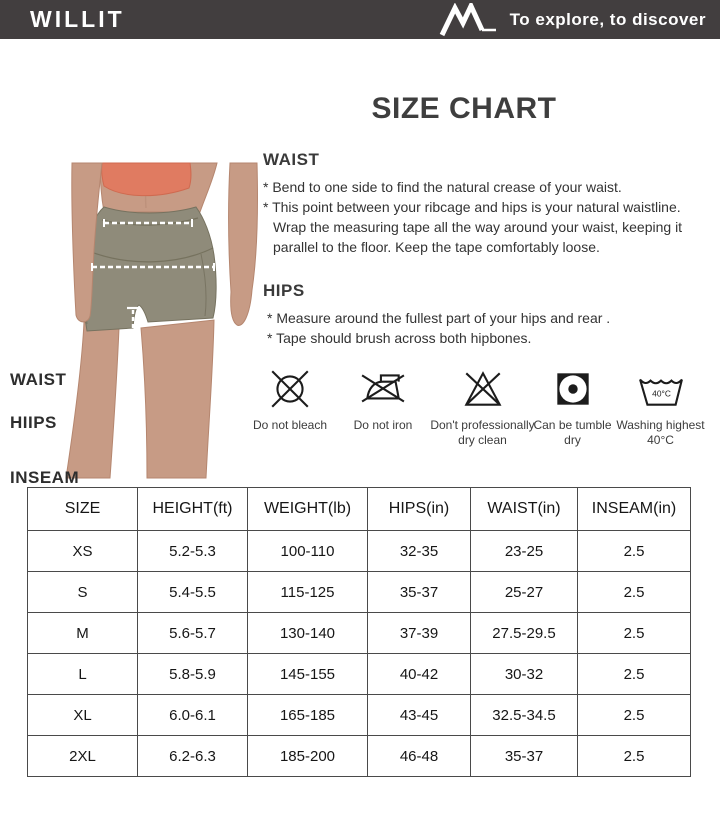  Describe the element at coordinates (572, 389) in the screenshot. I see `tumble-dry-icon` at that location.